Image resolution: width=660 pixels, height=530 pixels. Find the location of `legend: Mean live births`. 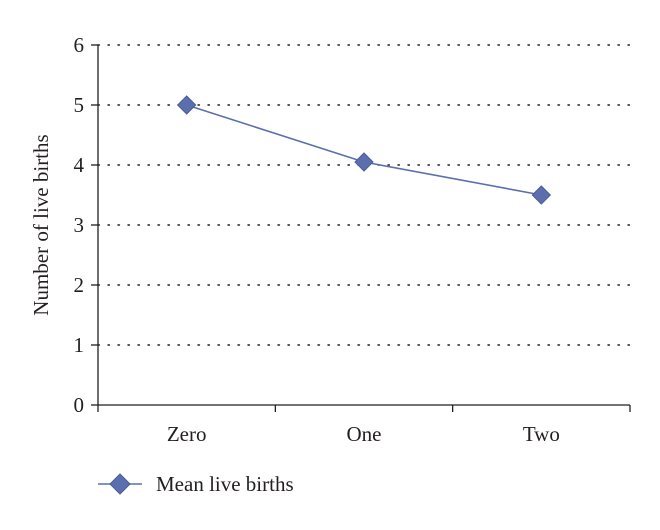

legend: Mean live births is located at coordinates (196, 484).